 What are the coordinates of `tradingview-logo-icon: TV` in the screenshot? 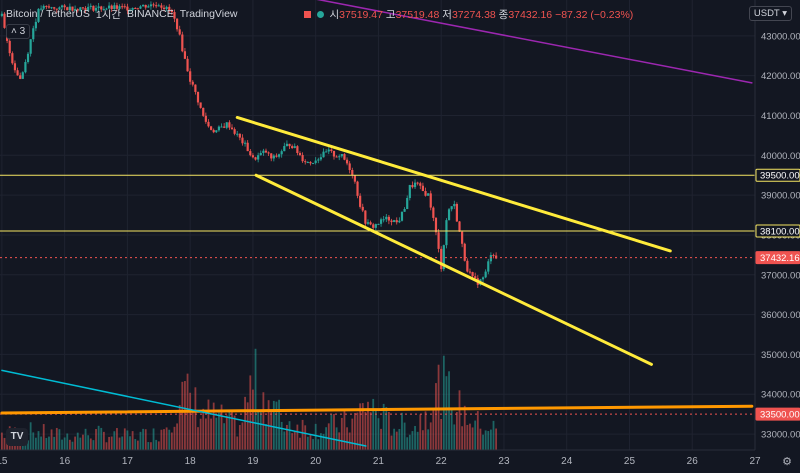 It's located at (17, 437).